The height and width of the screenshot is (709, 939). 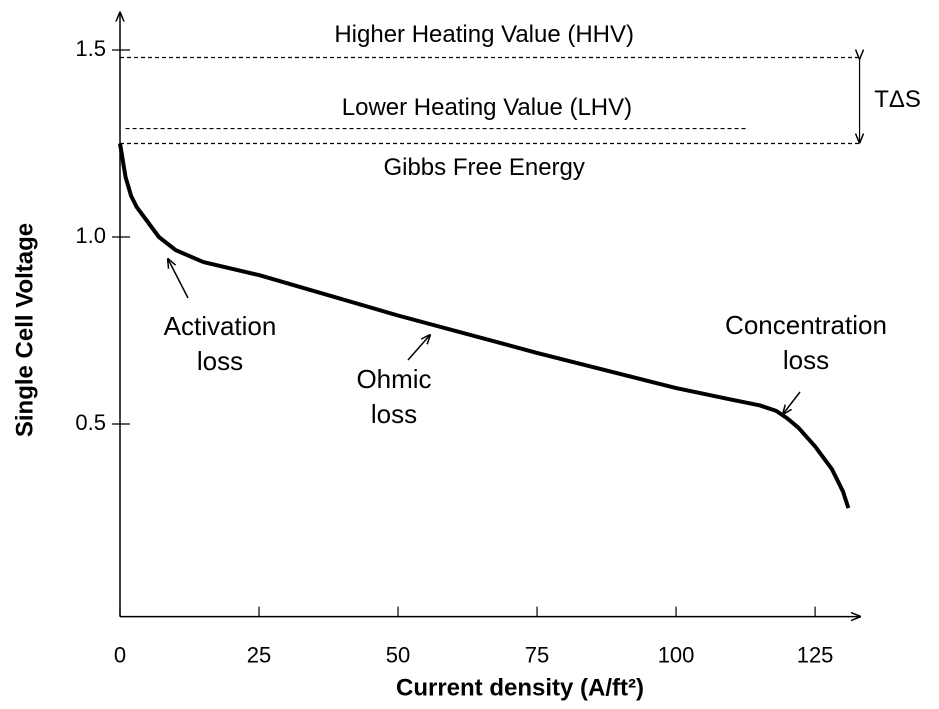 What do you see at coordinates (90, 48) in the screenshot?
I see `y-tick-label: 1.5` at bounding box center [90, 48].